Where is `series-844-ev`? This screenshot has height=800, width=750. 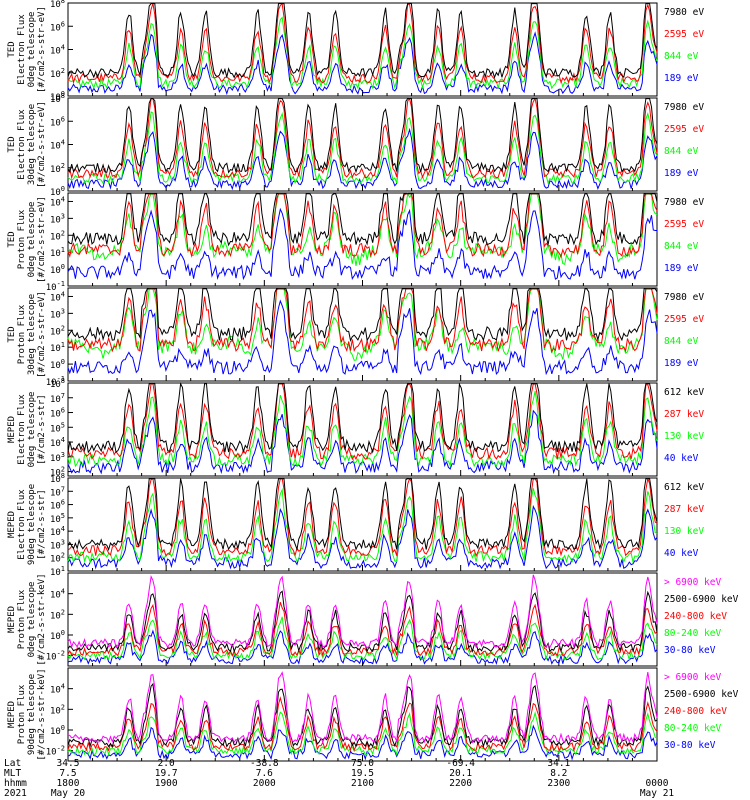
series-844-ev is located at coordinates (362, 229).